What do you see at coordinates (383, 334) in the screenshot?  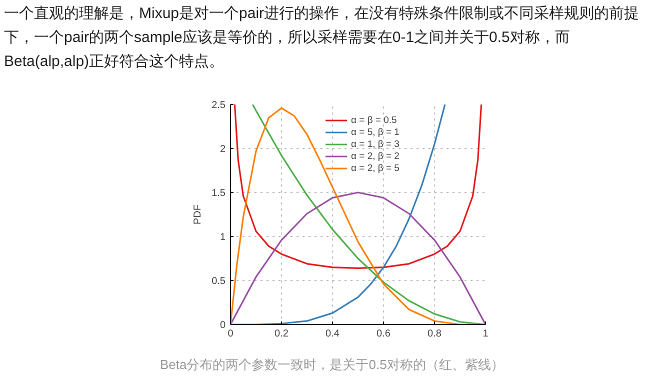 I see `x-tick-label: 0.6` at bounding box center [383, 334].